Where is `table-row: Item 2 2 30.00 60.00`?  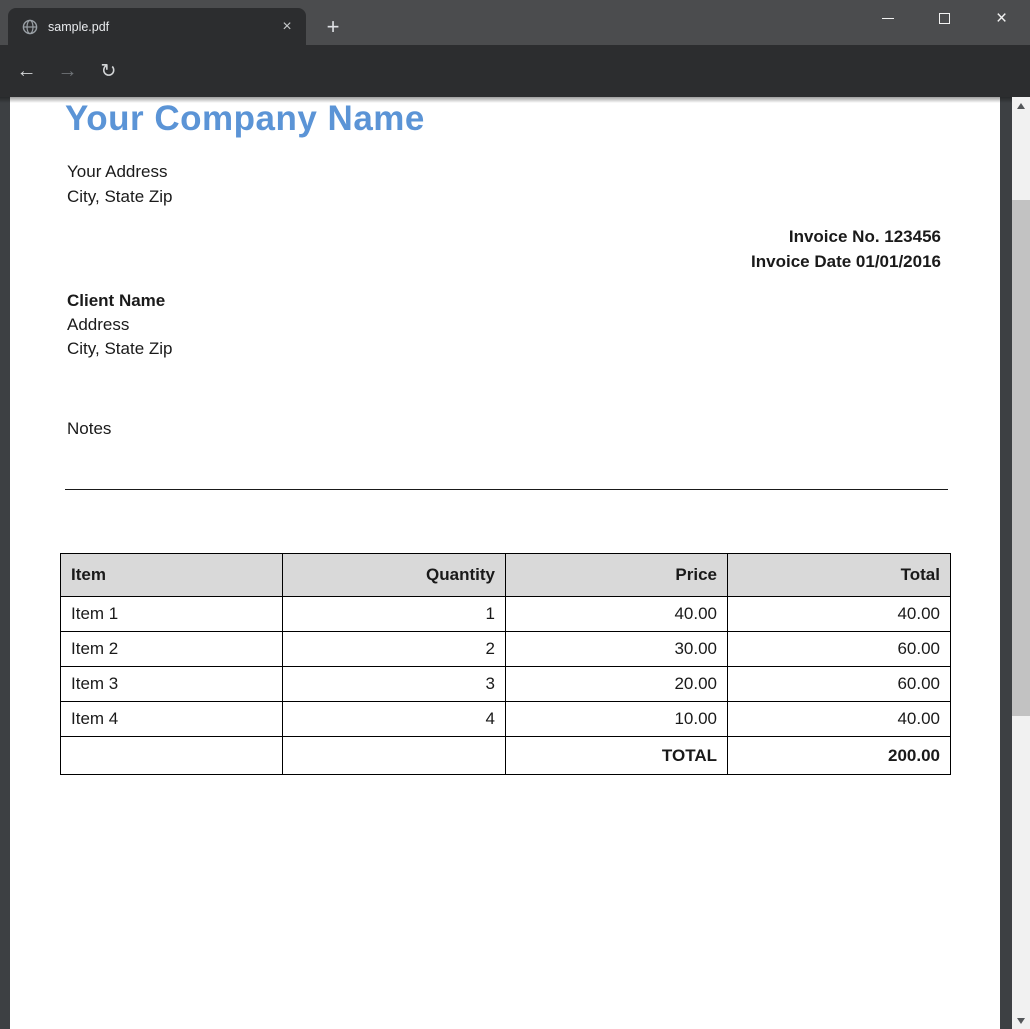 table-row: Item 2 2 30.00 60.00 is located at coordinates (505, 649).